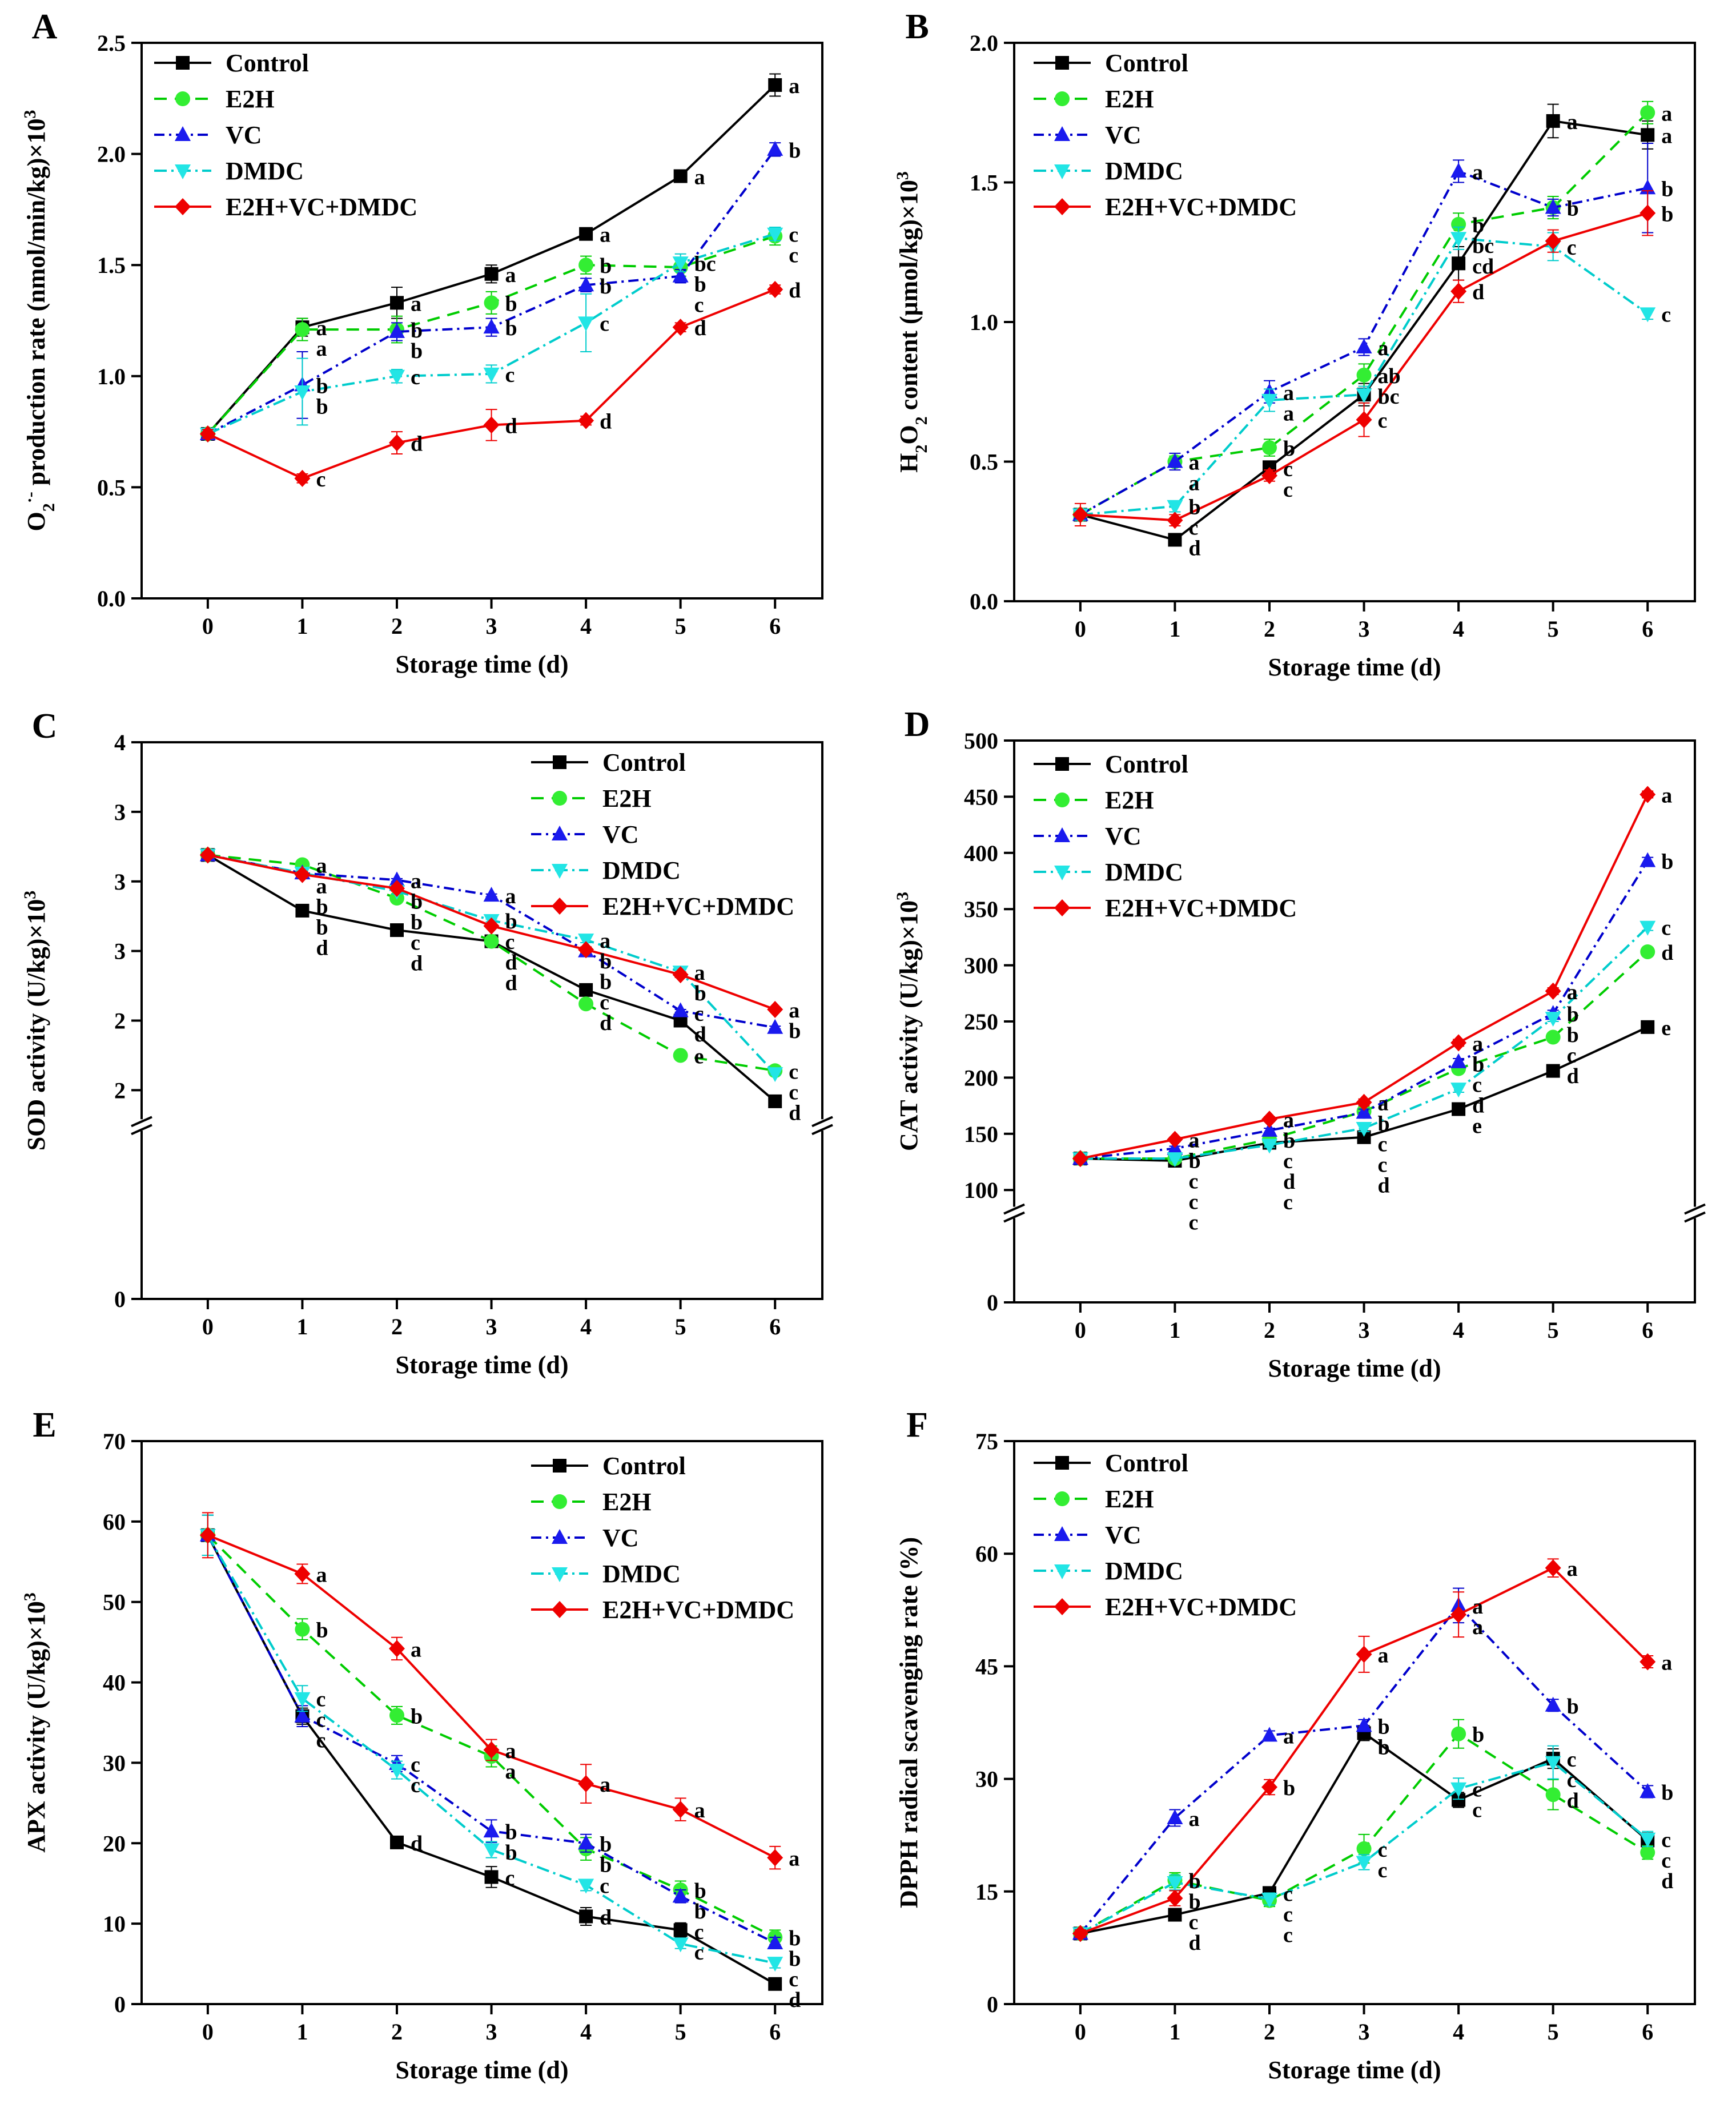  Describe the element at coordinates (120, 1021) in the screenshot. I see `y-tick-label: 2` at that location.